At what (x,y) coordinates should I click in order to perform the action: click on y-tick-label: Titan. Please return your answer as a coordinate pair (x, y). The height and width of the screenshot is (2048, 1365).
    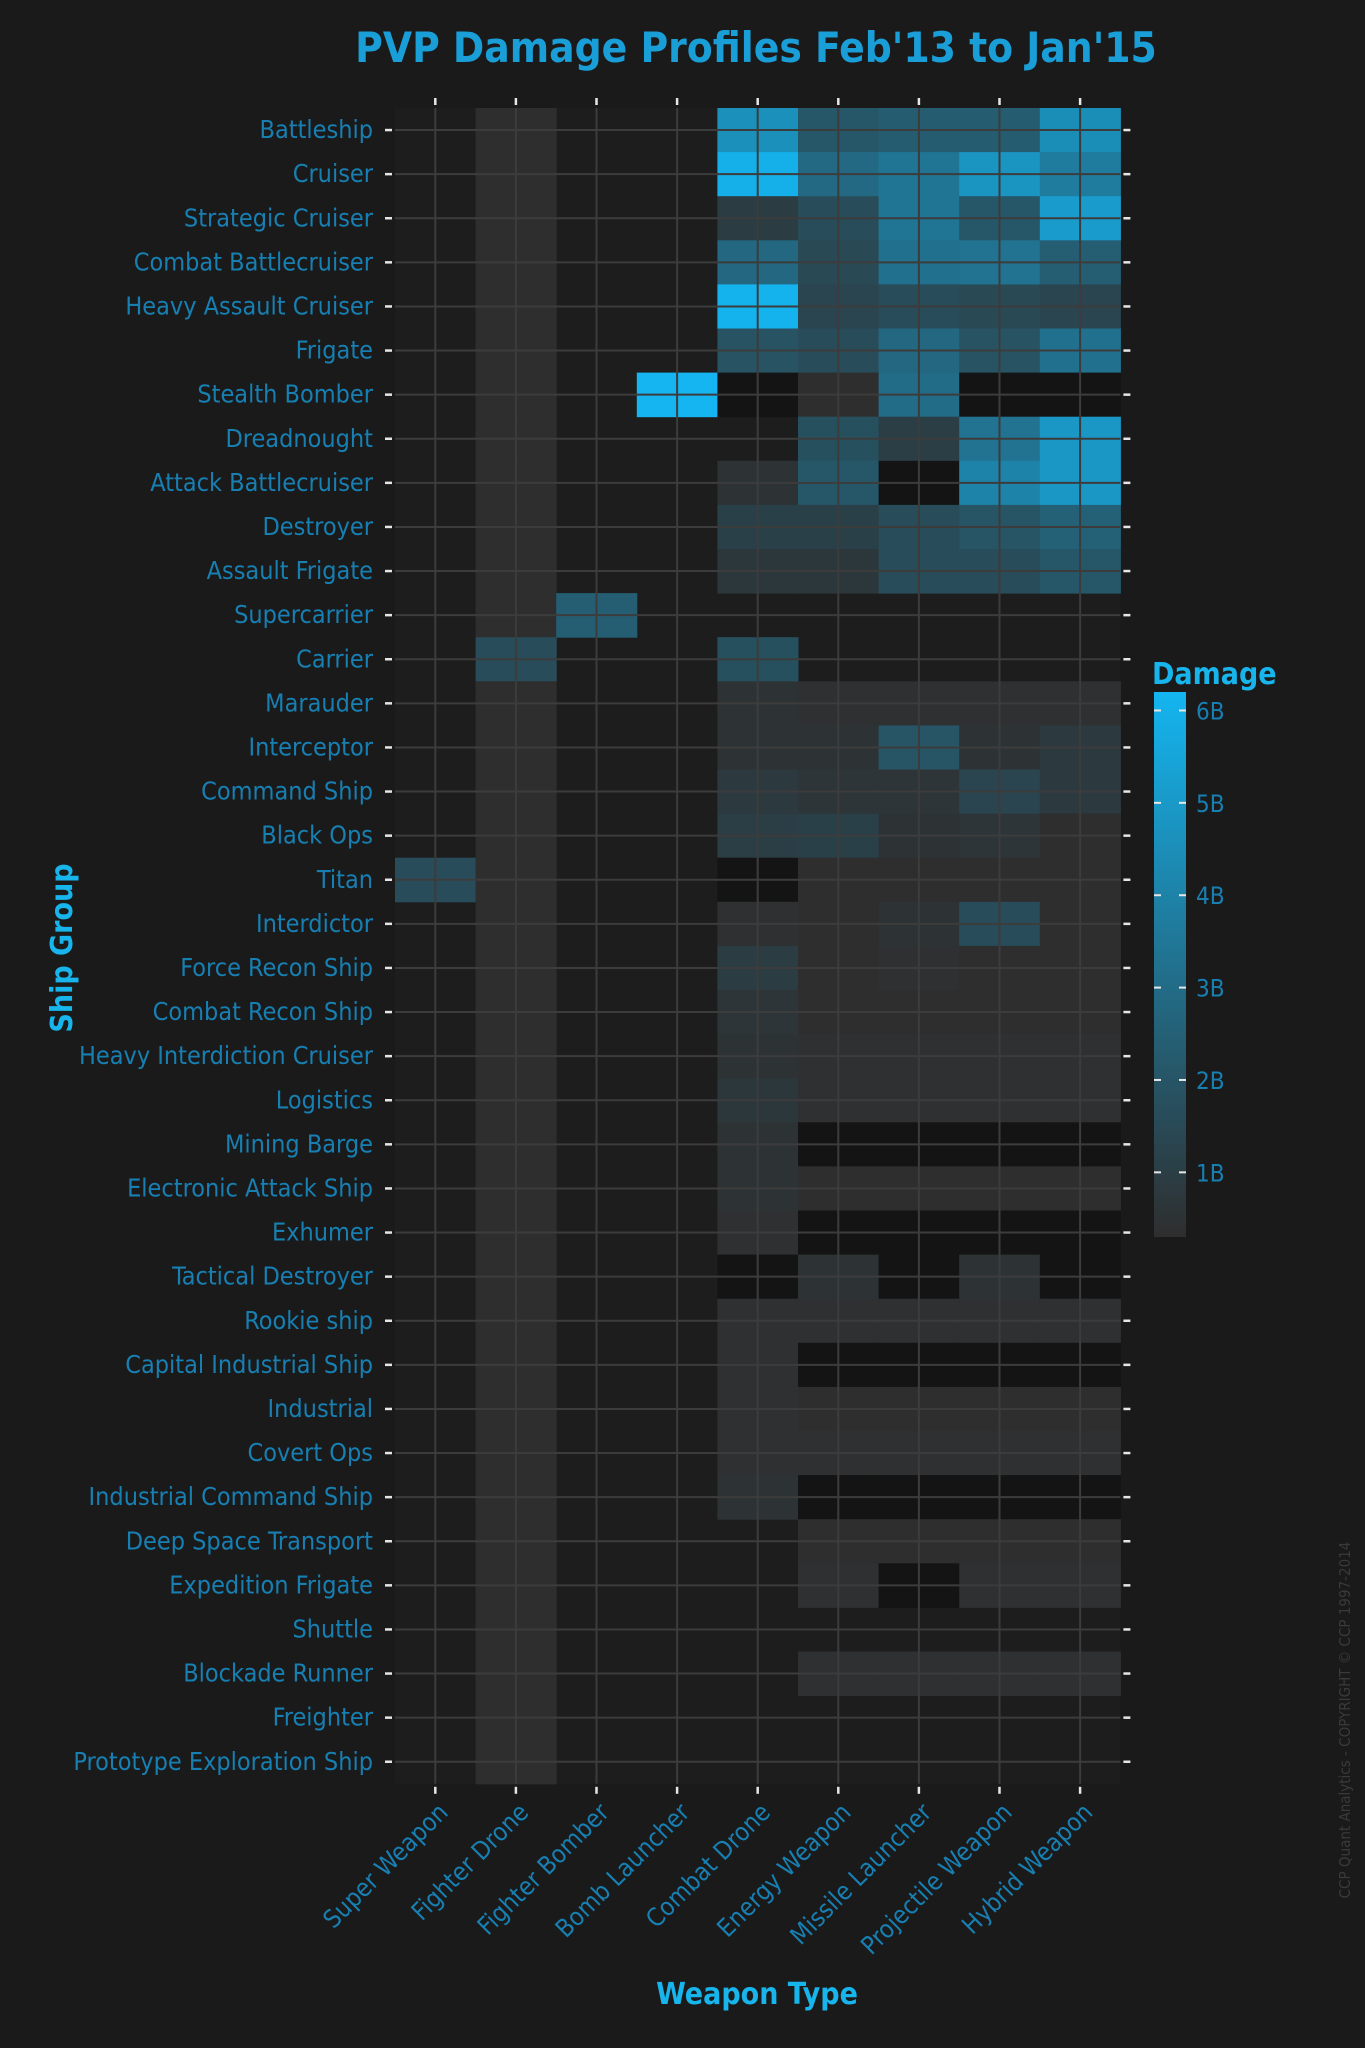
    Looking at the image, I should click on (344, 879).